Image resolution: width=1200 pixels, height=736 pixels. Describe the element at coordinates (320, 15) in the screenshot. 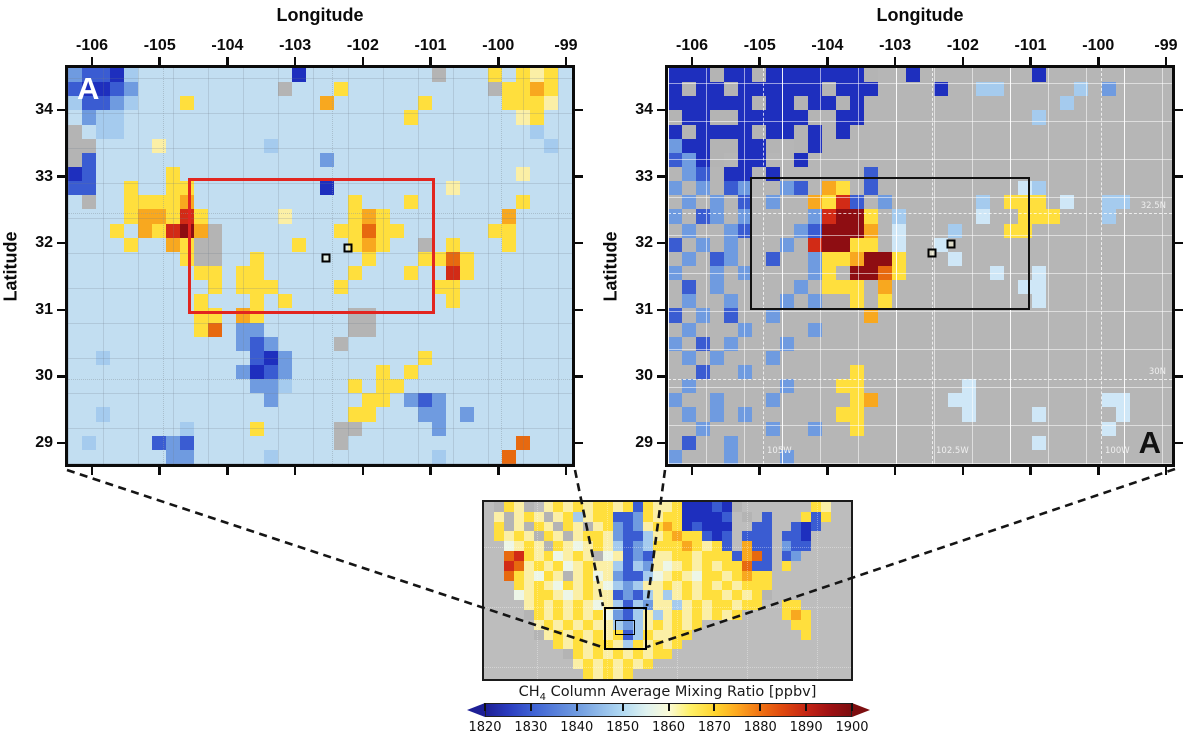

I see `x-axis-title: Longitude` at that location.